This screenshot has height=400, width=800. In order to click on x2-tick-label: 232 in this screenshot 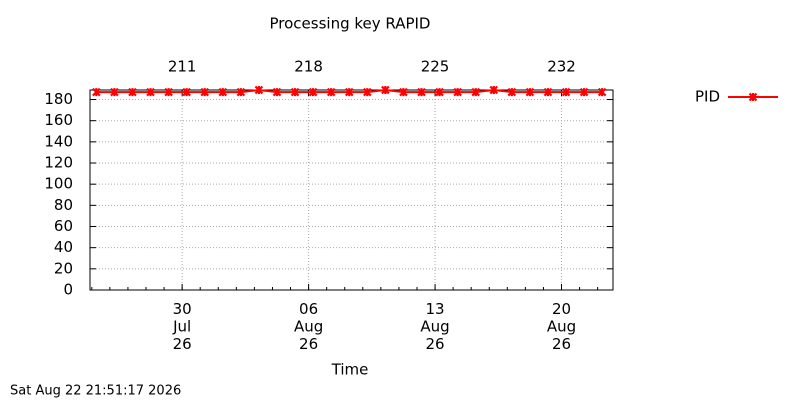, I will do `click(561, 67)`.